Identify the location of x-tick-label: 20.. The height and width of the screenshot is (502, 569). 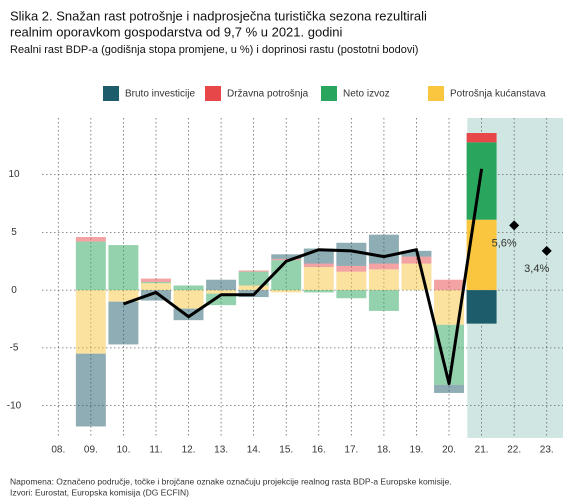
(449, 450).